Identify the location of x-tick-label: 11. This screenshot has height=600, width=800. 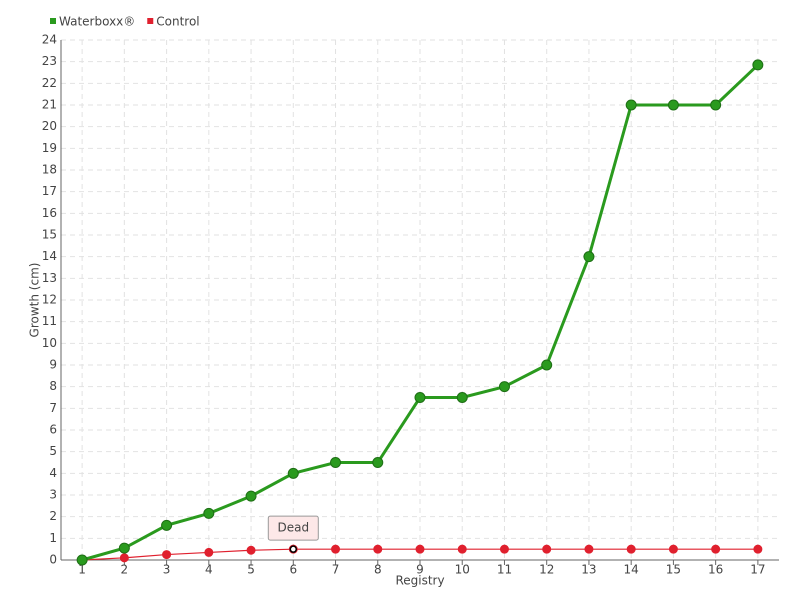
(504, 570).